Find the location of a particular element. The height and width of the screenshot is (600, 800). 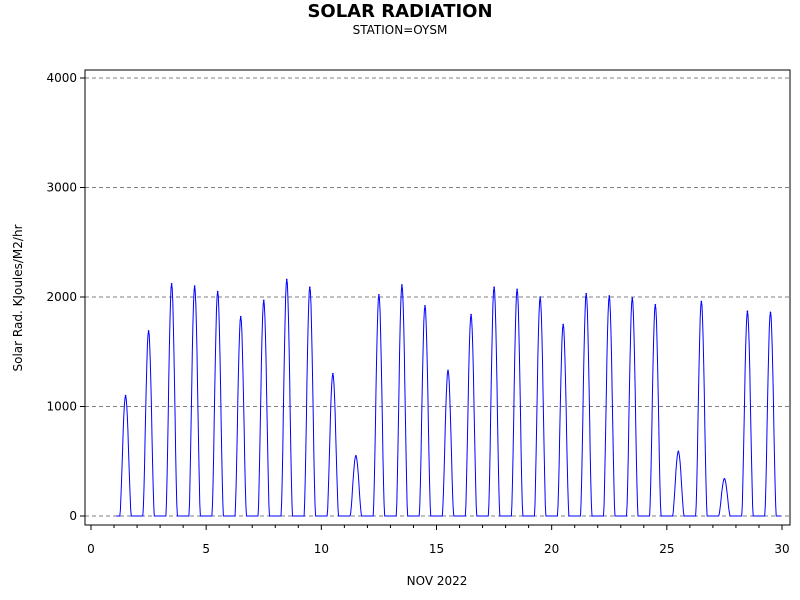

y-tick-label: 1000 is located at coordinates (61, 407).